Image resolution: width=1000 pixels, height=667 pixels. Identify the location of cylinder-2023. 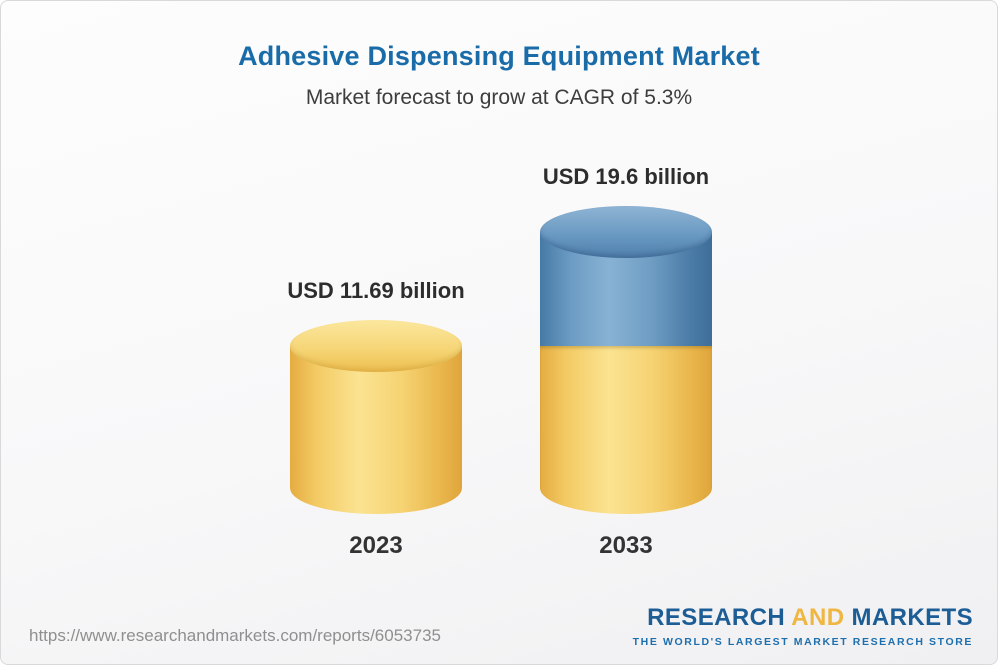
(376, 416).